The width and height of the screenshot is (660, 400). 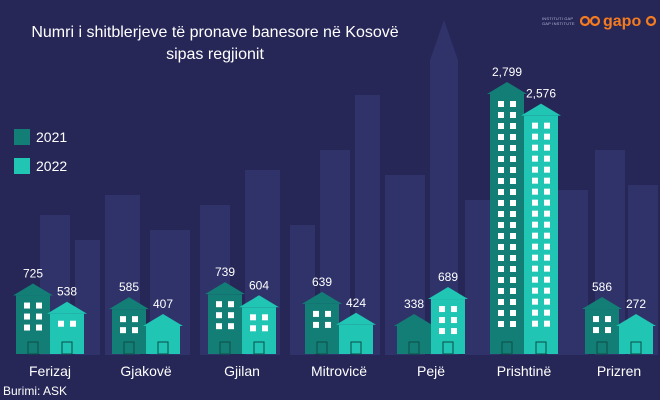 I want to click on skyline-spire, so click(x=444, y=40).